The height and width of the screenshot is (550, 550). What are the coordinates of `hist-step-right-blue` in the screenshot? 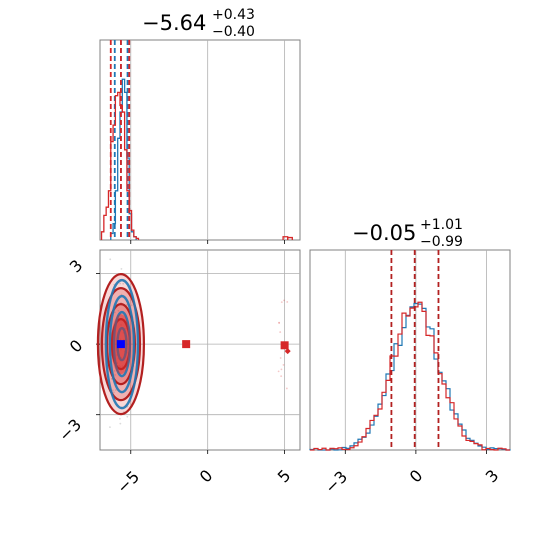 It's located at (410, 376).